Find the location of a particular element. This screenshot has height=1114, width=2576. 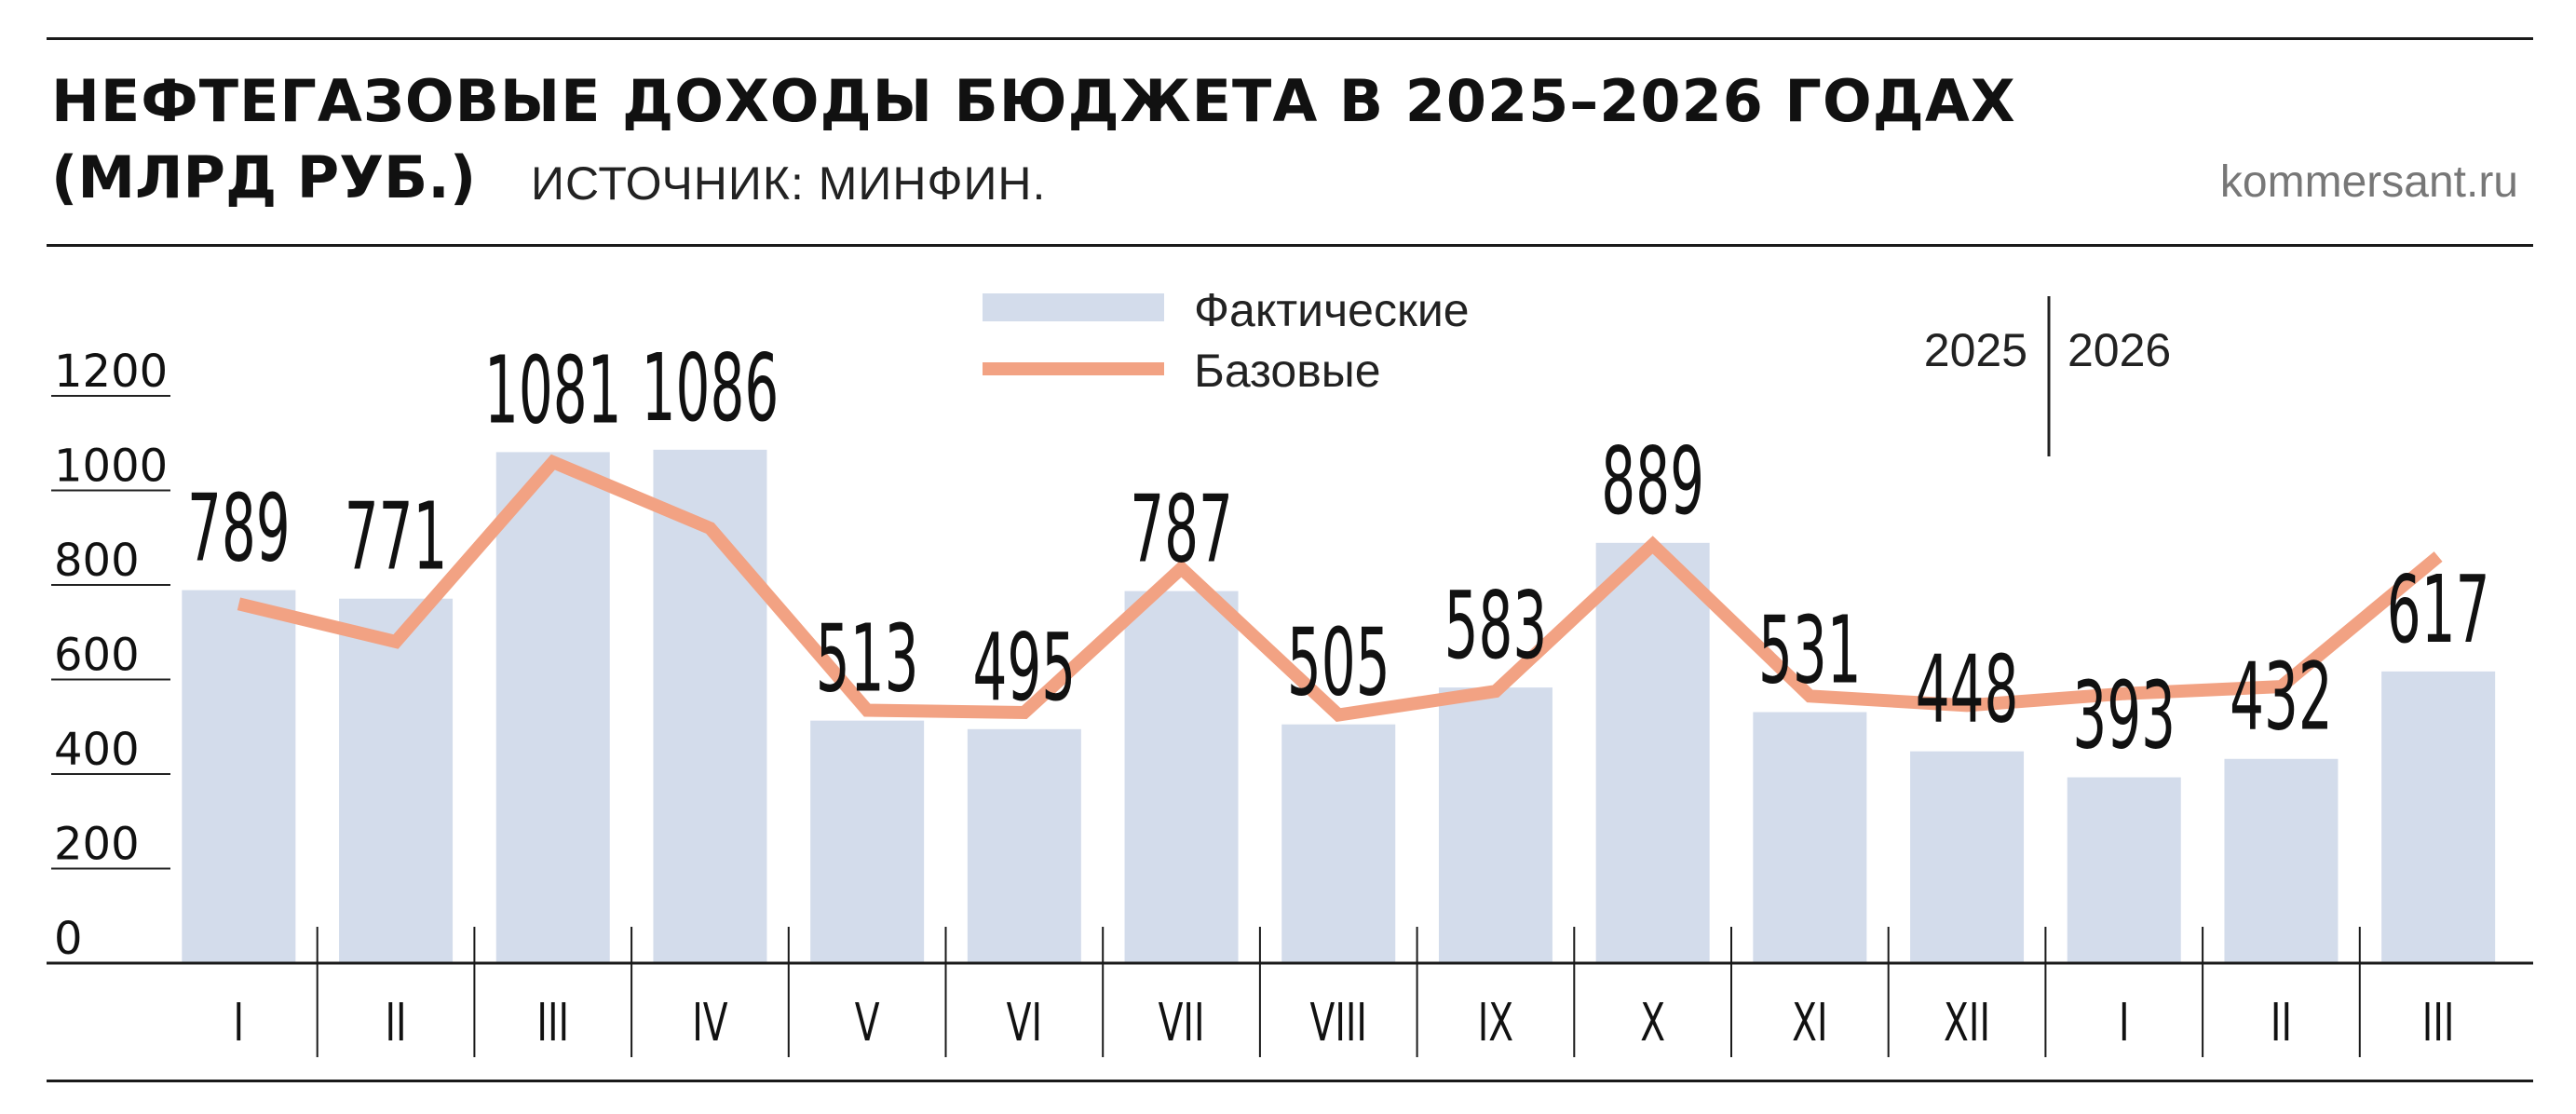

value-label: 787 is located at coordinates (1181, 530).